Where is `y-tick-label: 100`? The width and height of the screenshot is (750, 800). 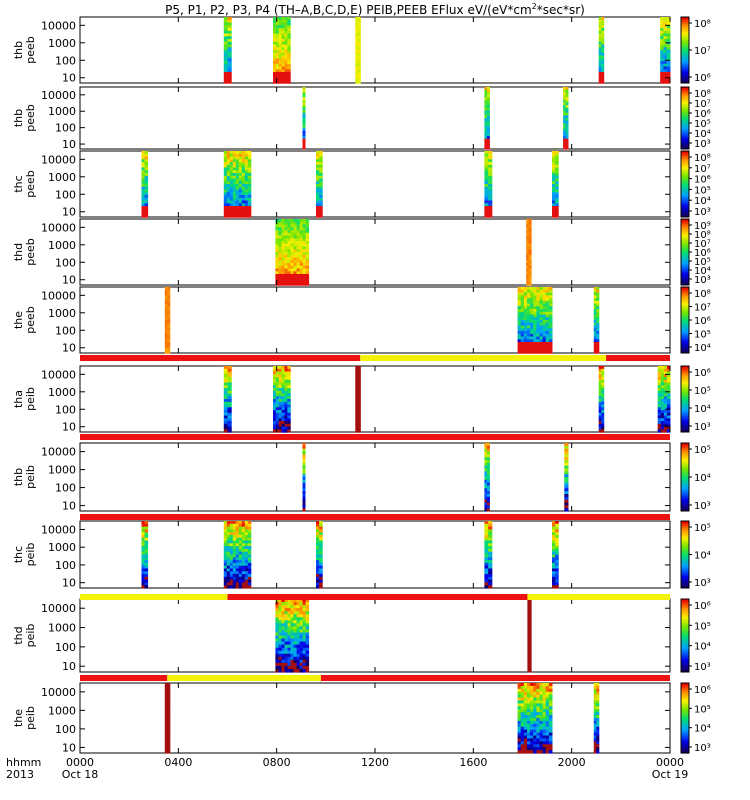
y-tick-label: 100 is located at coordinates (65, 128).